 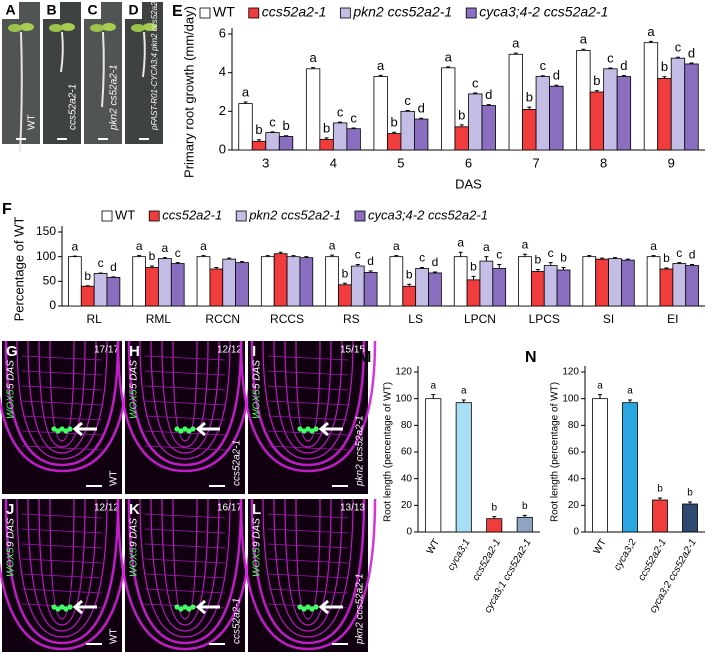 I want to click on panel-letter: H, so click(x=134, y=351).